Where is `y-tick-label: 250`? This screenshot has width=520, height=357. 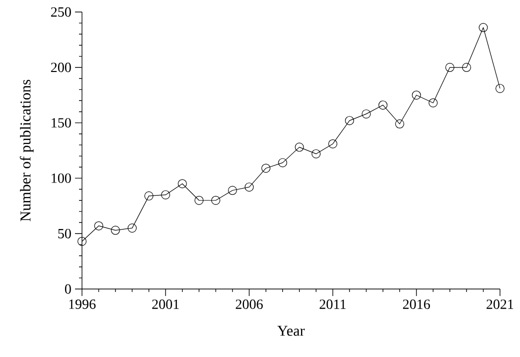 y-tick-label: 250 is located at coordinates (61, 12).